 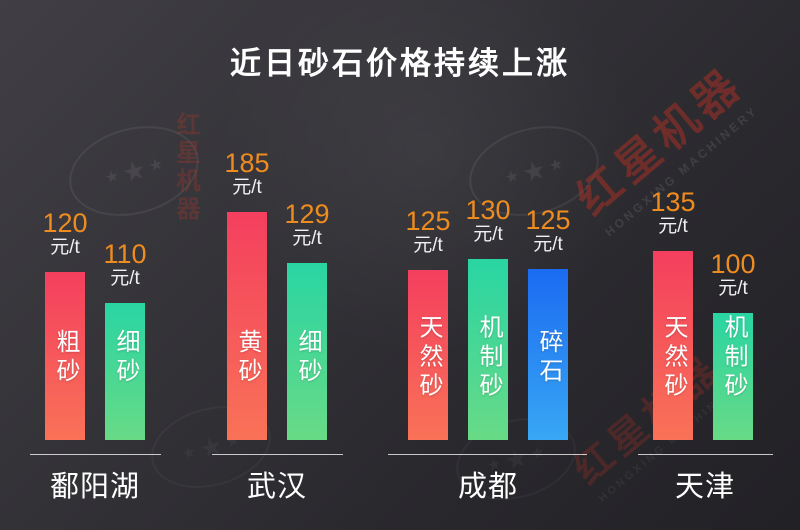 What do you see at coordinates (247, 163) in the screenshot?
I see `bar-value-label: 185` at bounding box center [247, 163].